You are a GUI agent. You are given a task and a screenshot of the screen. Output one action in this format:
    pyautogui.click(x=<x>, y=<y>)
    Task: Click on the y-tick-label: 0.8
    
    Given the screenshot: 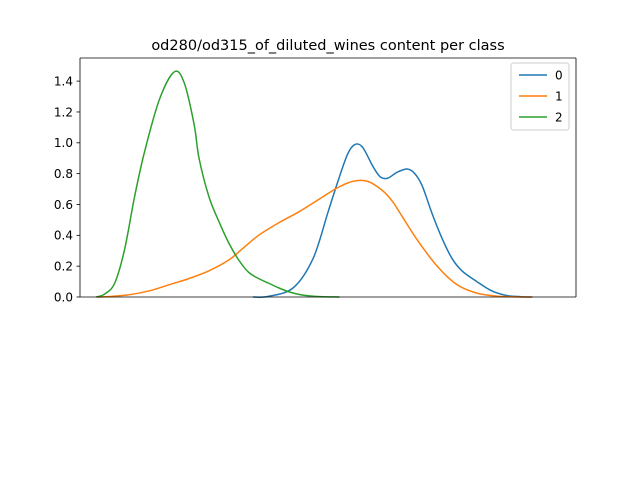 What is the action you would take?
    pyautogui.click(x=63, y=174)
    